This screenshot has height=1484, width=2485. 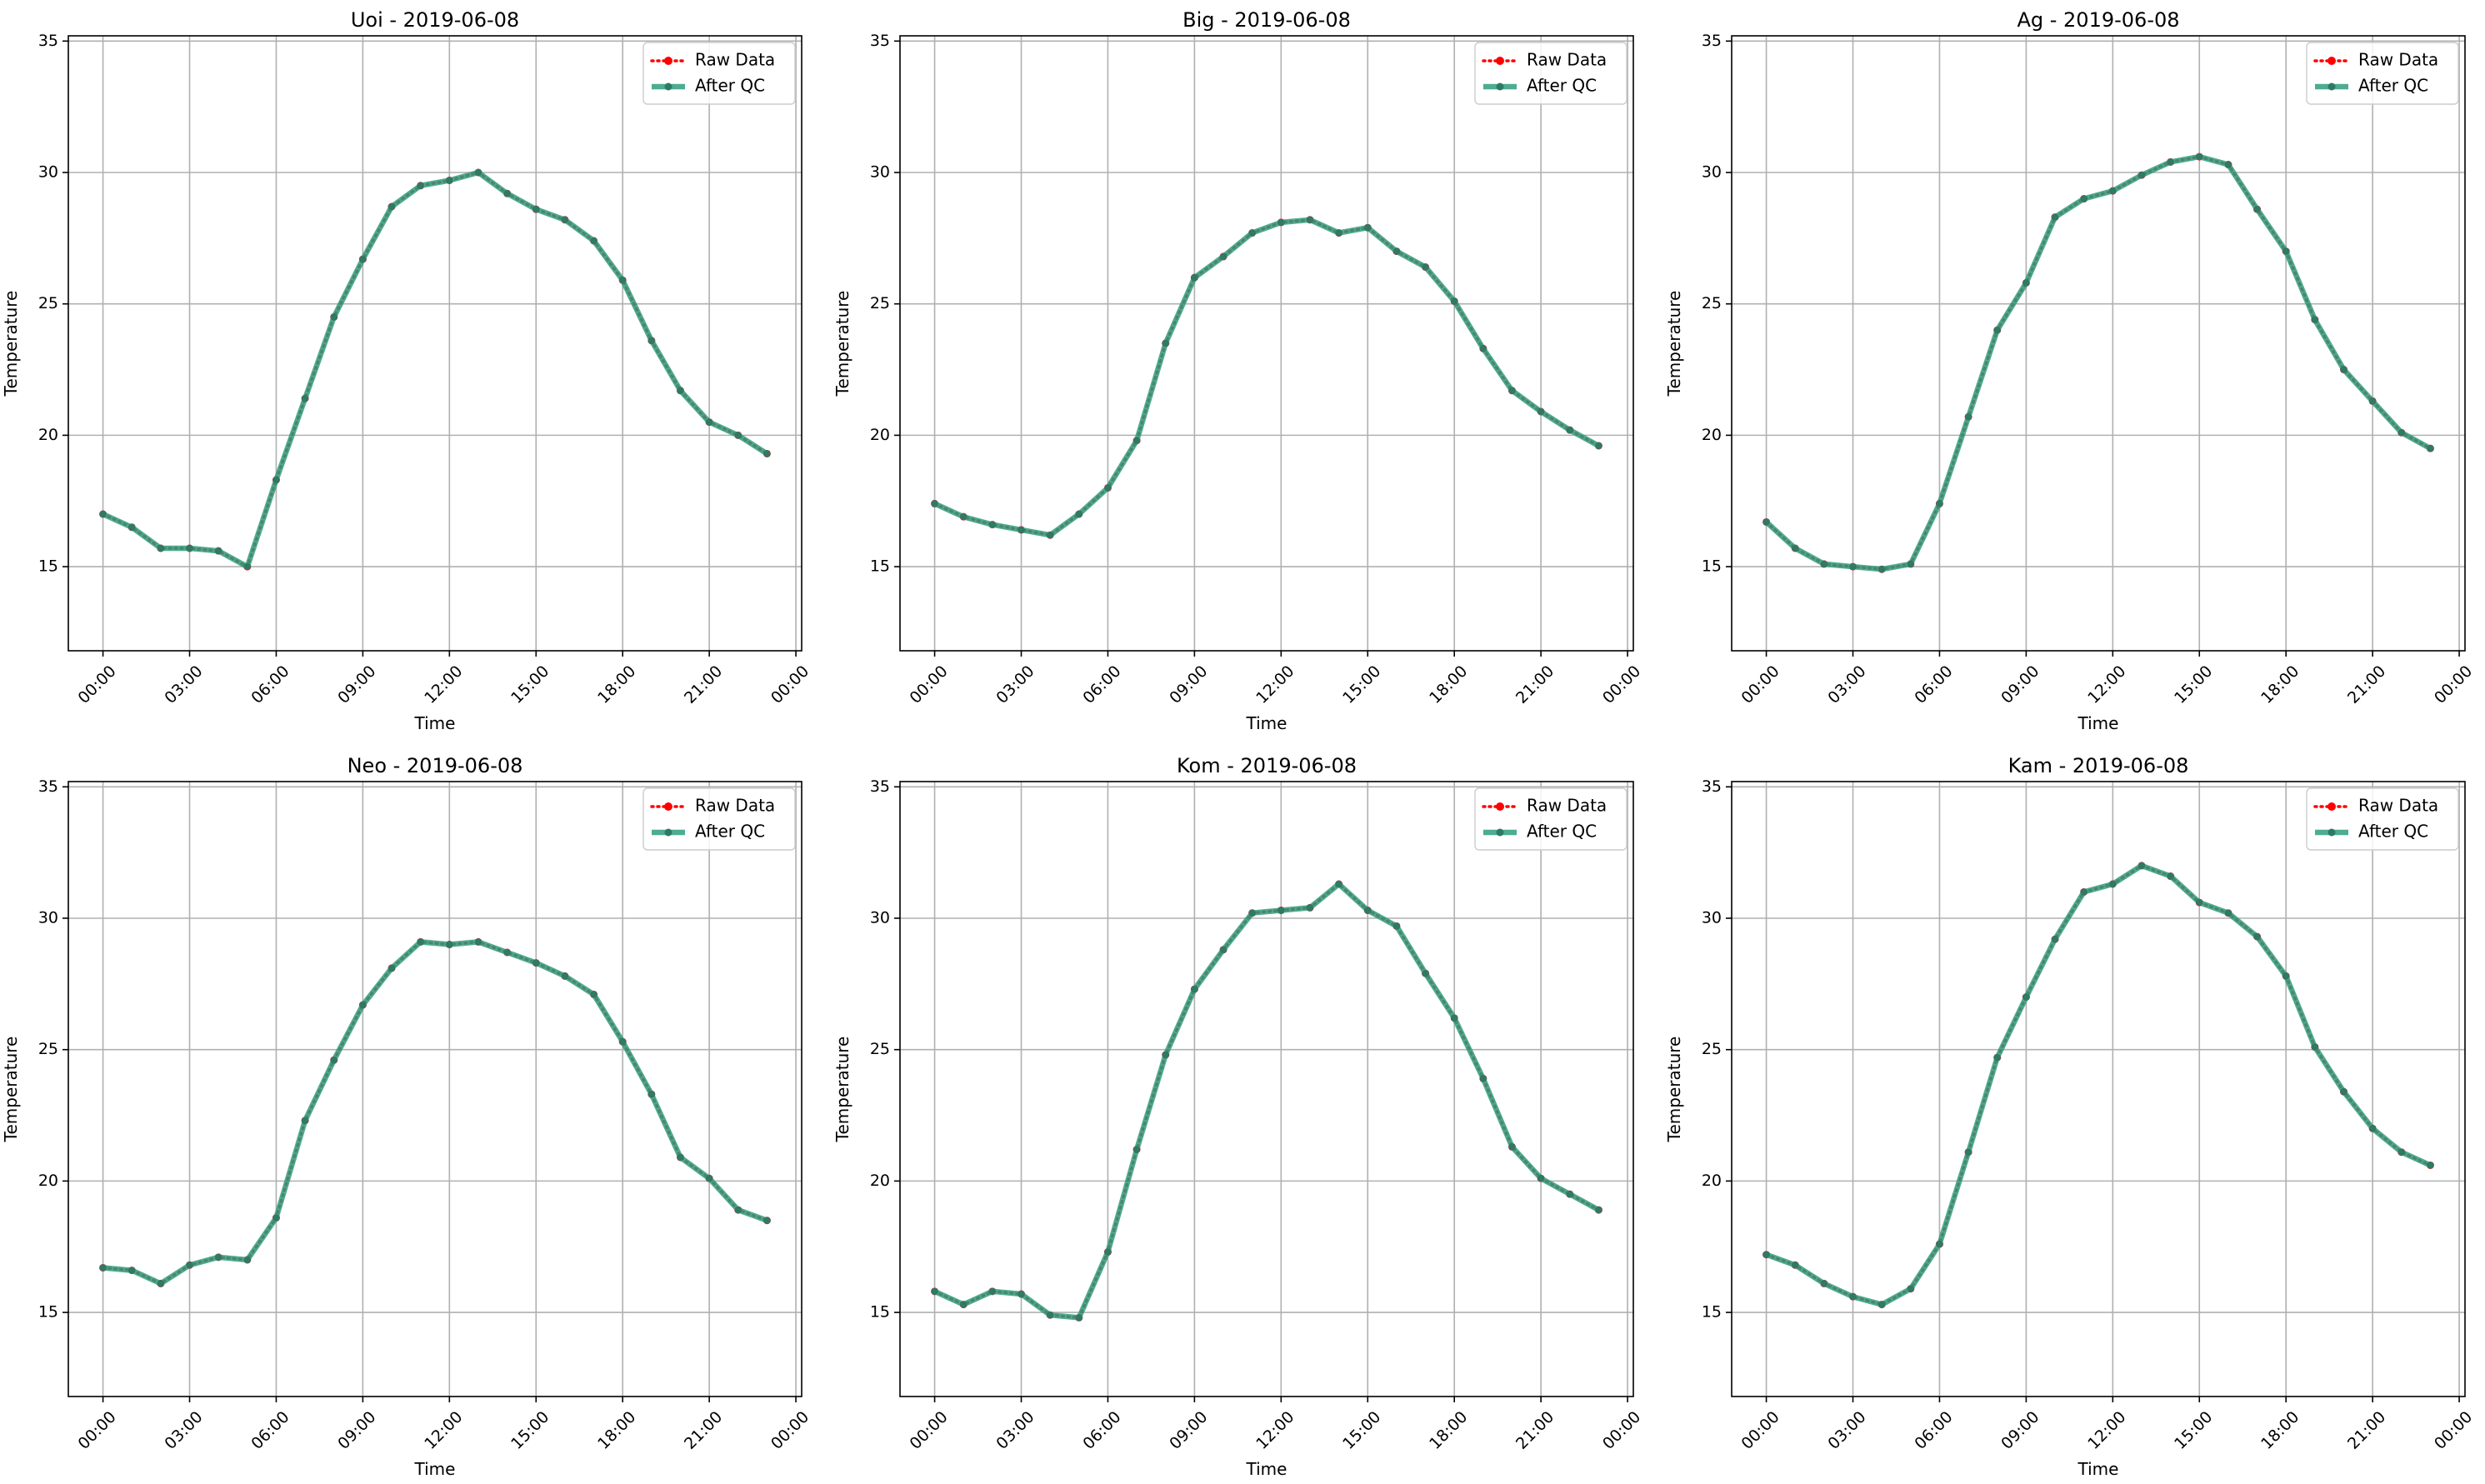 I want to click on series-line-after-qc, so click(x=2098, y=362).